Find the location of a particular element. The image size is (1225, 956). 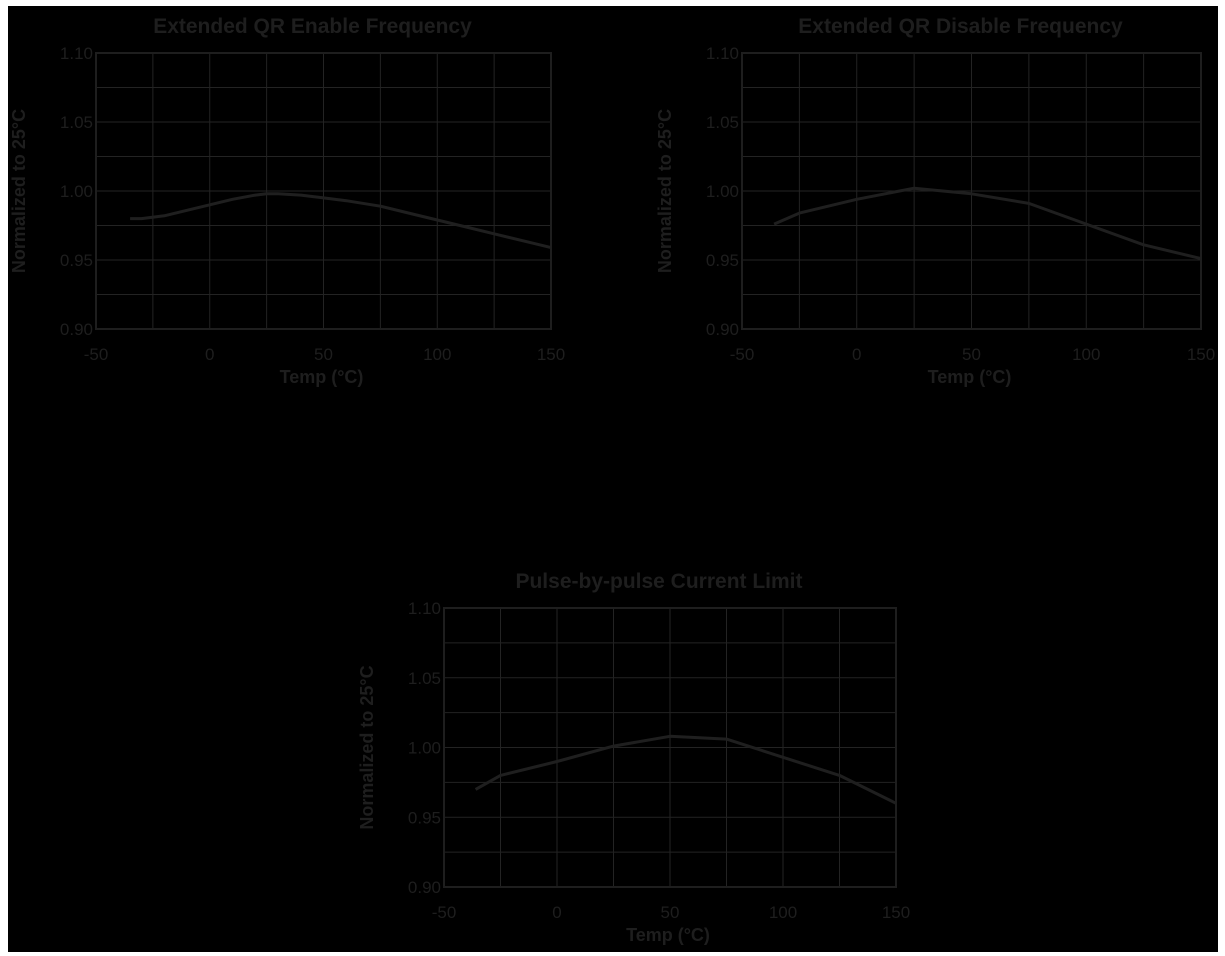

chart-title: Pulse-by-pulse Current Limit is located at coordinates (658, 581).